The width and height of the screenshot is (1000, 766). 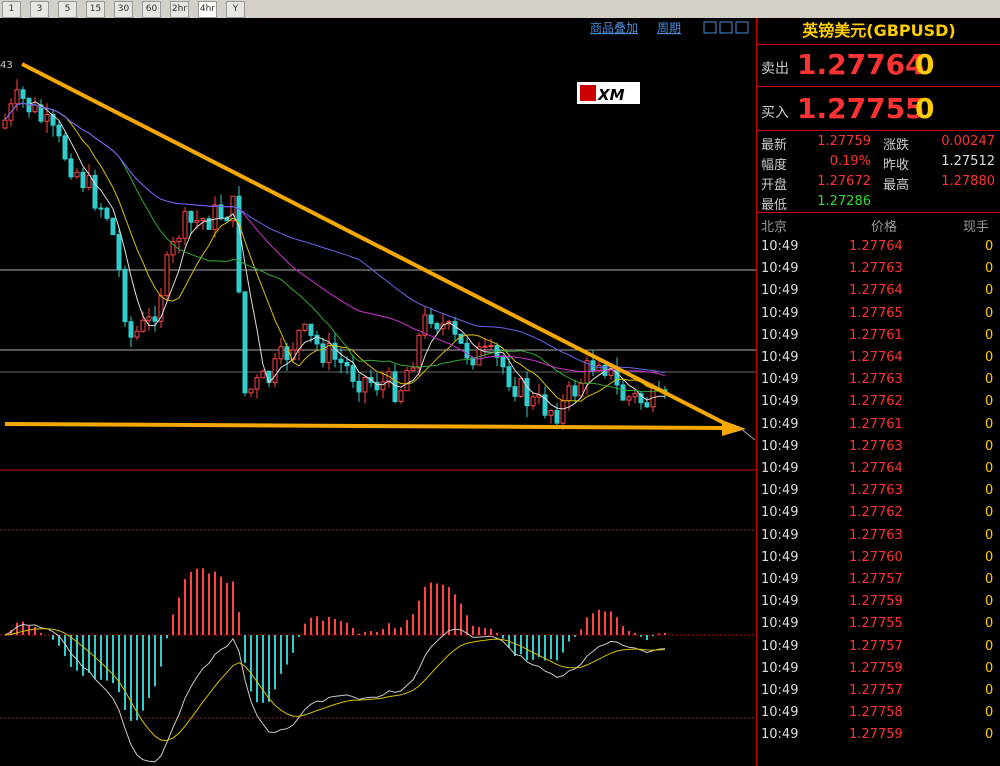 I want to click on sell-label: 卖出, so click(x=775, y=69).